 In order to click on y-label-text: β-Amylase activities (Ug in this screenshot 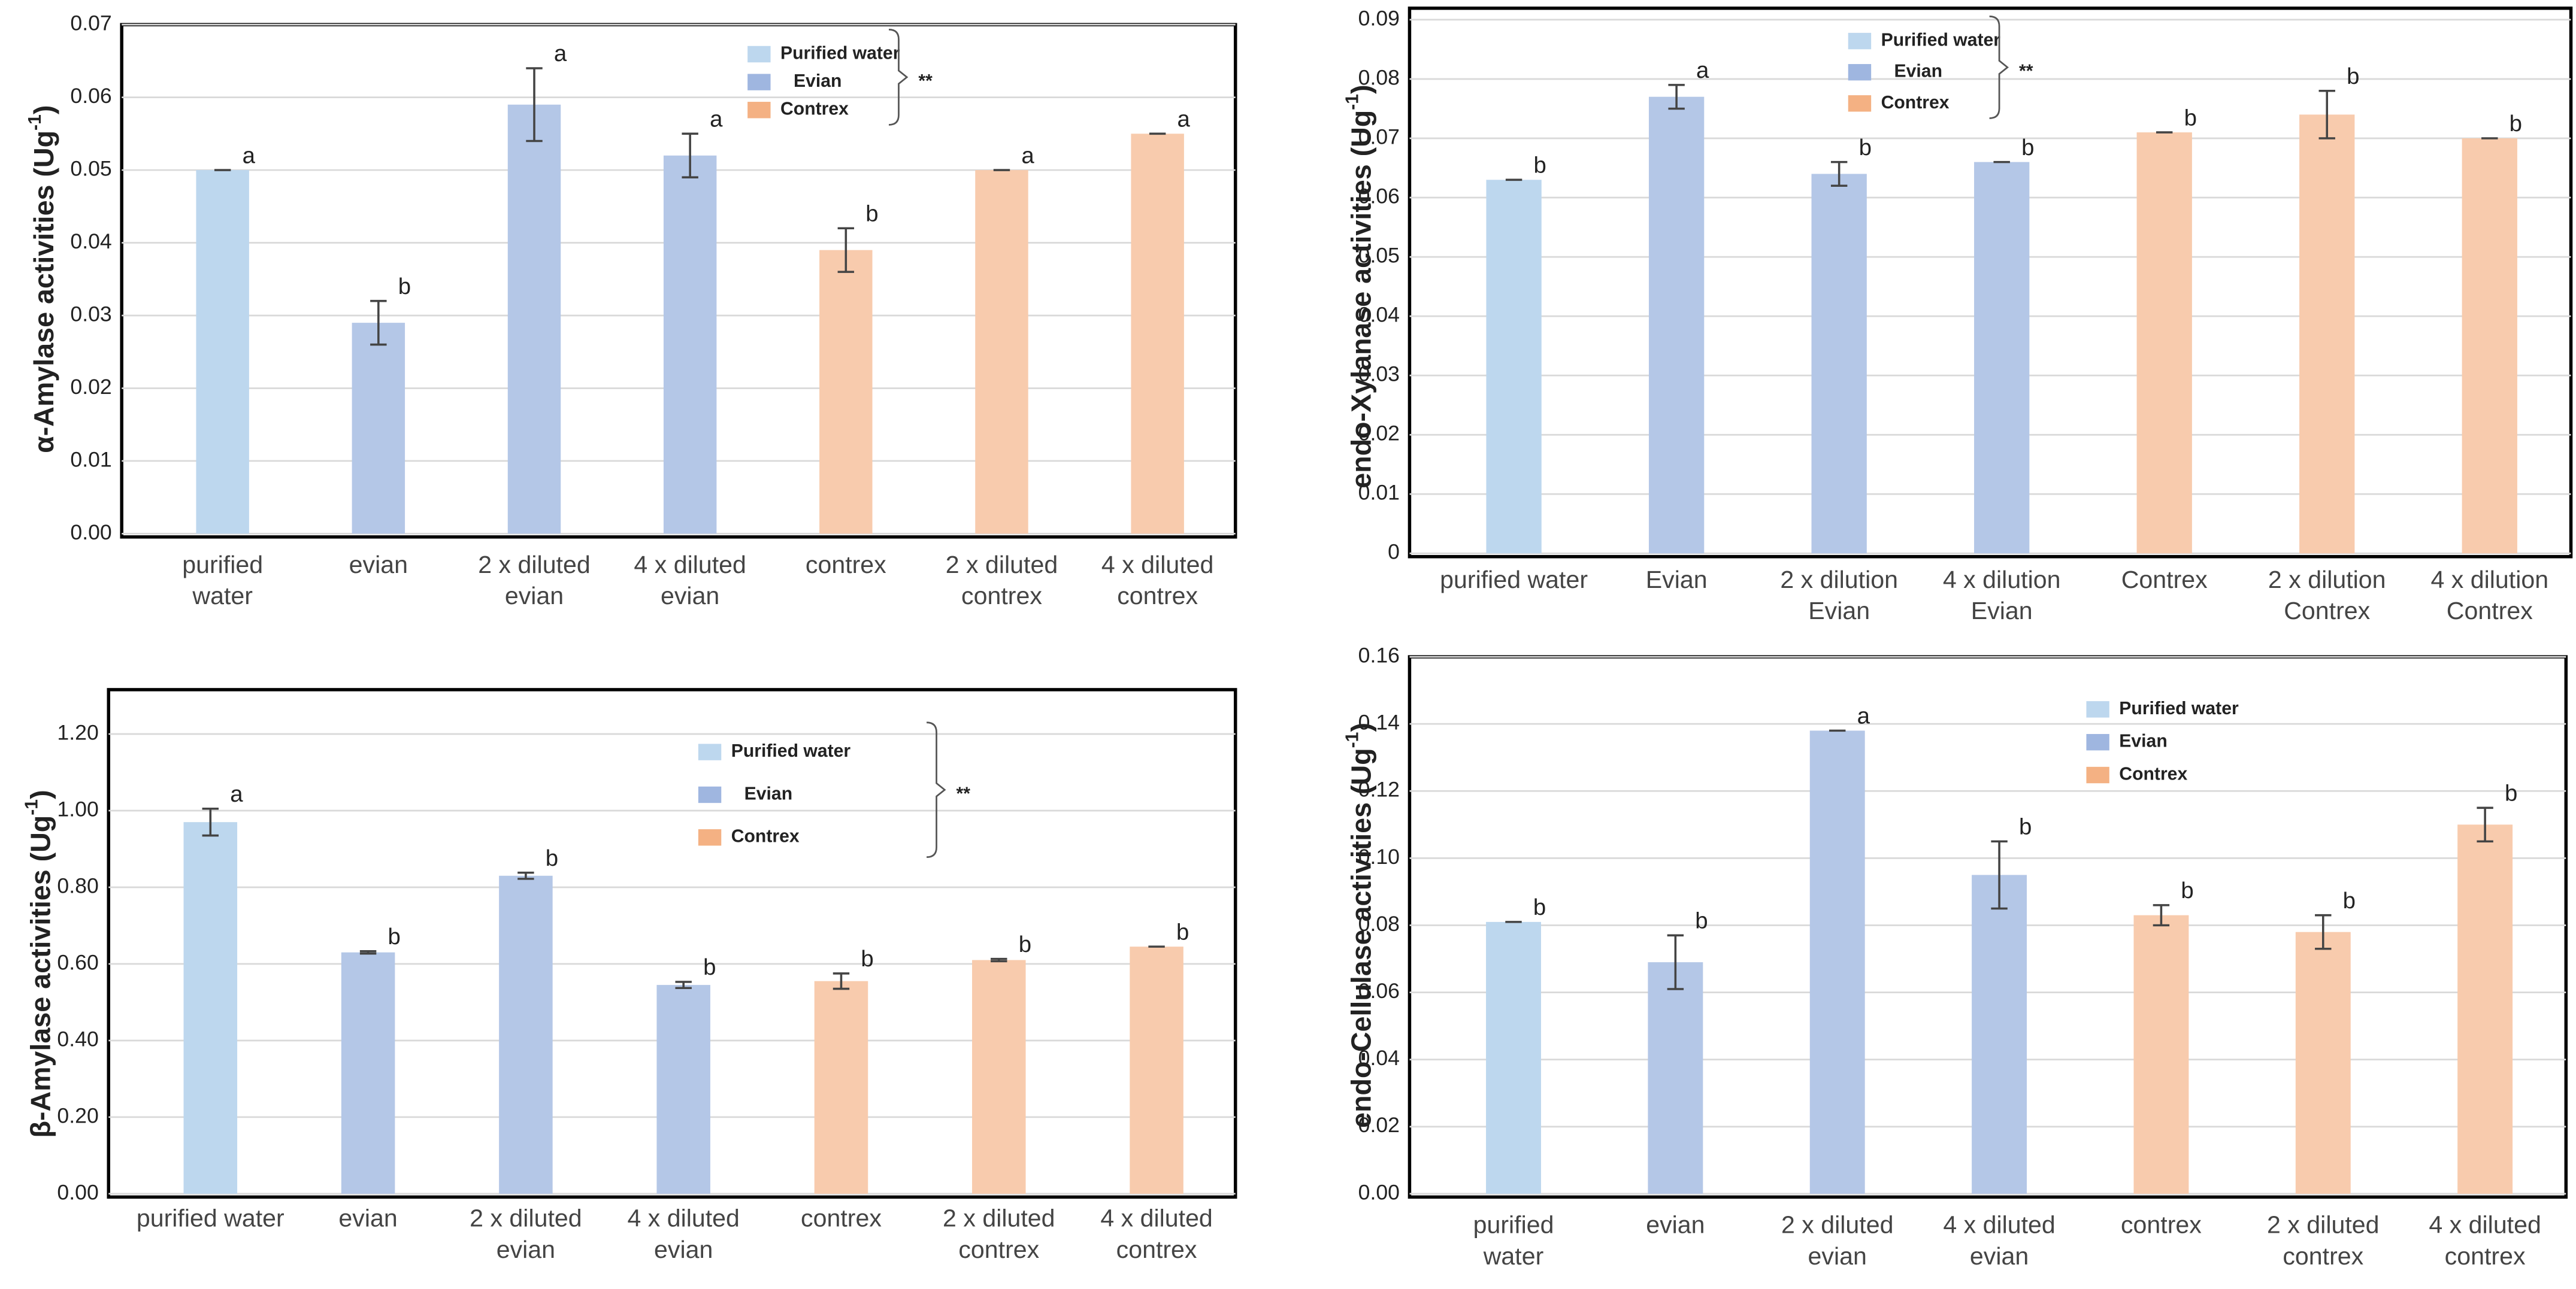, I will do `click(40, 977)`.